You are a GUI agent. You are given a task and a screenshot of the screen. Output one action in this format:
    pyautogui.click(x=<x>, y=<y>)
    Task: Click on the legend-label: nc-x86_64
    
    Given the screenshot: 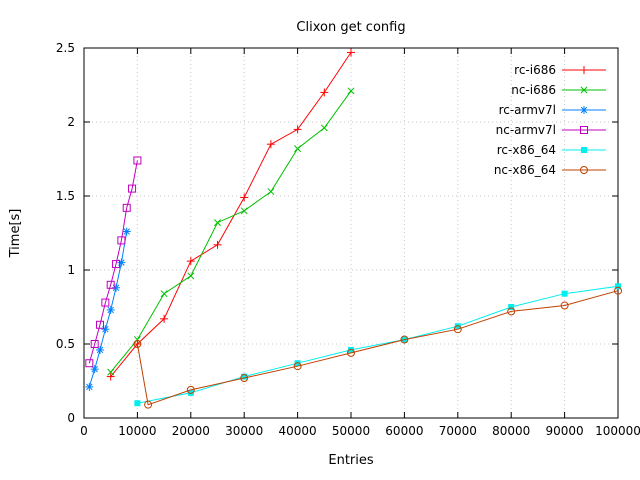 What is the action you would take?
    pyautogui.click(x=525, y=170)
    